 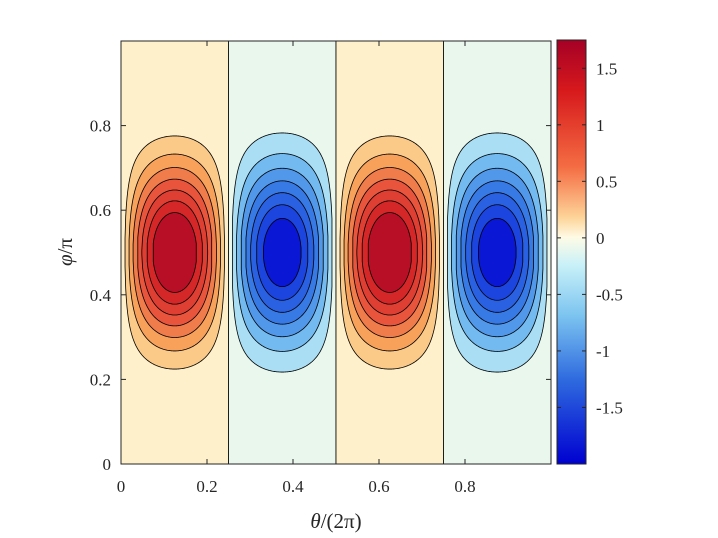 What do you see at coordinates (609, 407) in the screenshot?
I see `colorbar-tick-label: -1.5` at bounding box center [609, 407].